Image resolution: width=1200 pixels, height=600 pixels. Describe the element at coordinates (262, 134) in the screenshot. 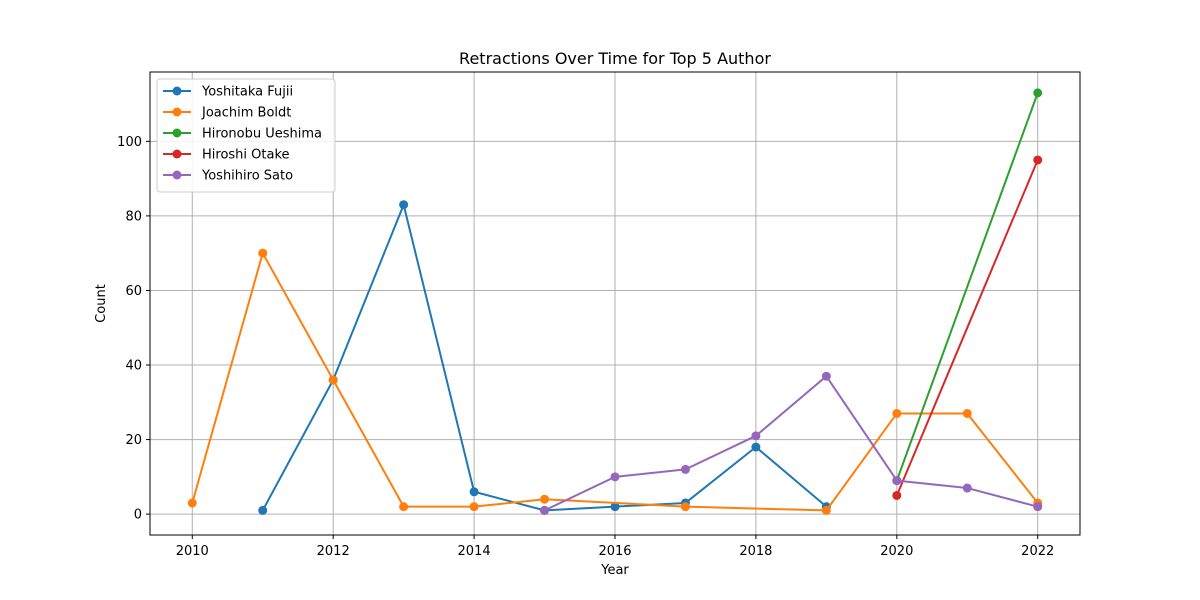

I see `legend-label: Hironobu Ueshima` at that location.